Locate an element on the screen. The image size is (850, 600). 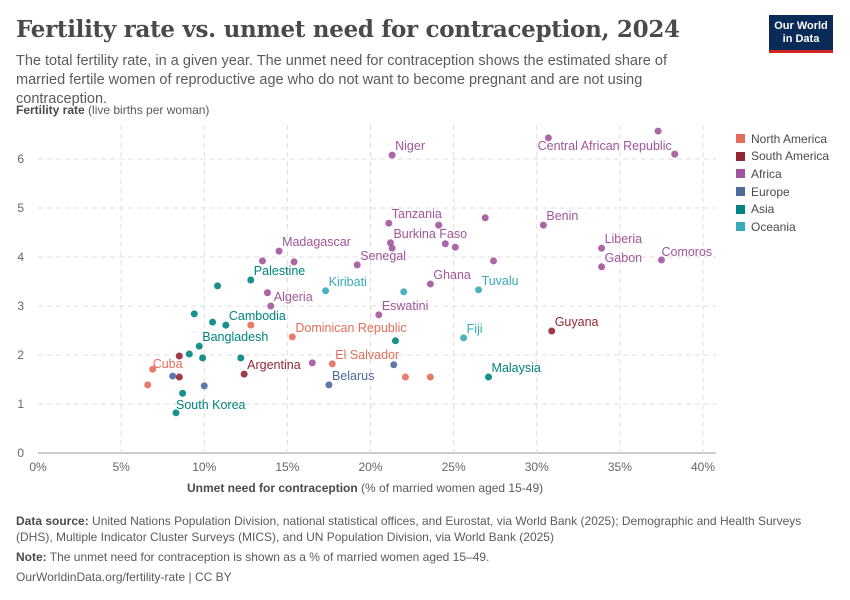
point-label: Guyana is located at coordinates (577, 322).